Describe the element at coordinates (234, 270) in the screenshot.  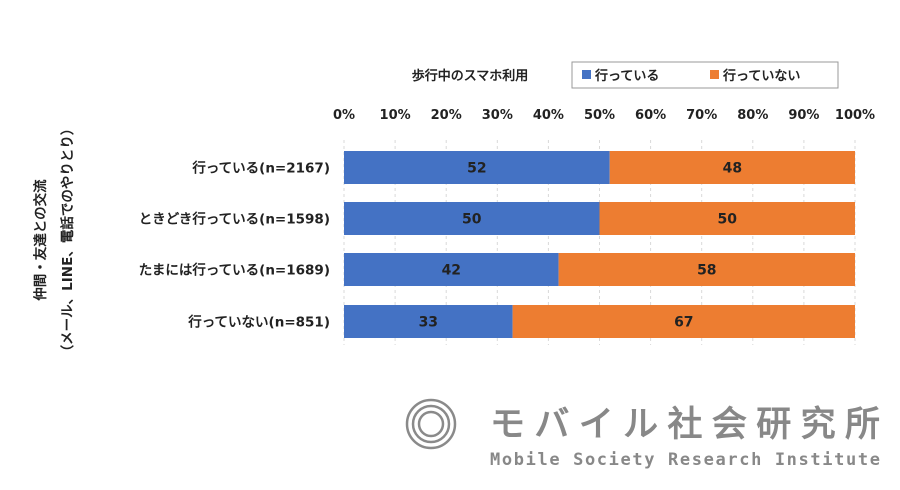
I see `category-label: たまには行っている(n=1689)` at that location.